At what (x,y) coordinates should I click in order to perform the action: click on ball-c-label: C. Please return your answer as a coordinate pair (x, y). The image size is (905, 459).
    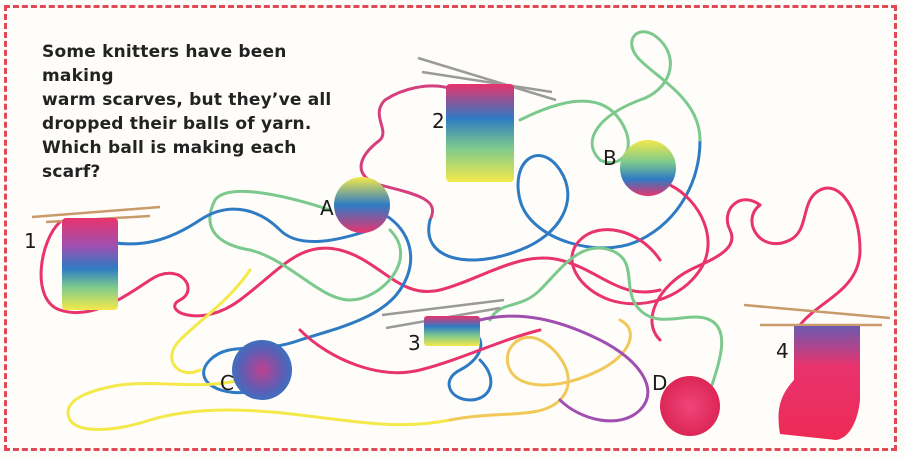
    Looking at the image, I should click on (227, 383).